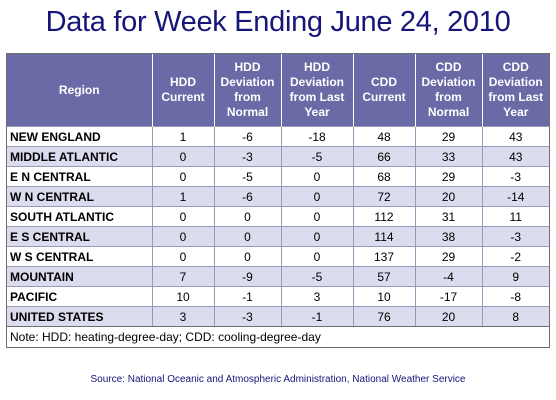 This screenshot has width=556, height=400. I want to click on hdd-deviation-normal-cell: -9, so click(248, 276).